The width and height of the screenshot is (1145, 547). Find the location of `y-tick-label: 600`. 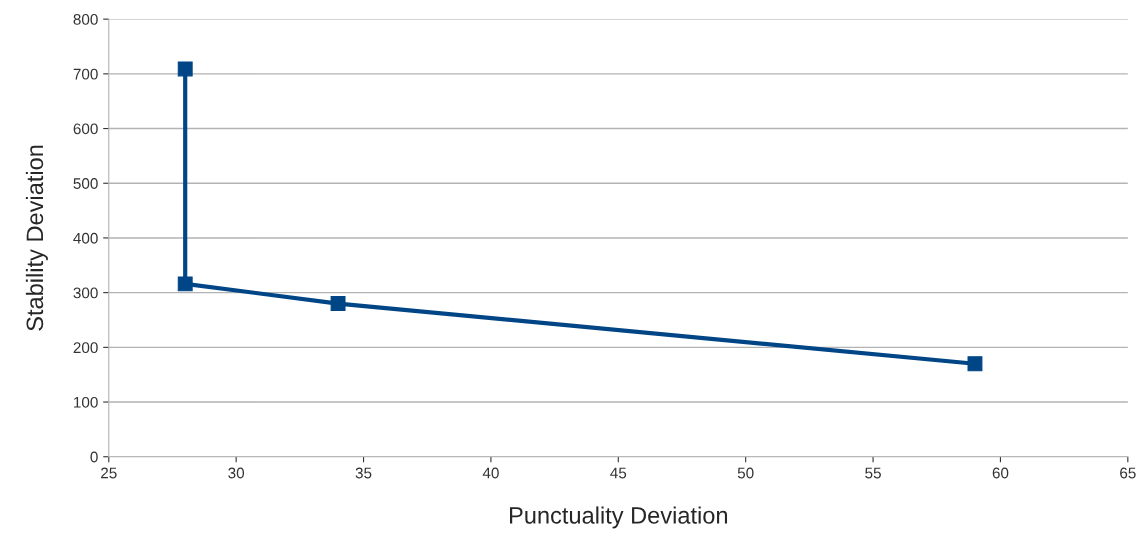

y-tick-label: 600 is located at coordinates (85, 129).